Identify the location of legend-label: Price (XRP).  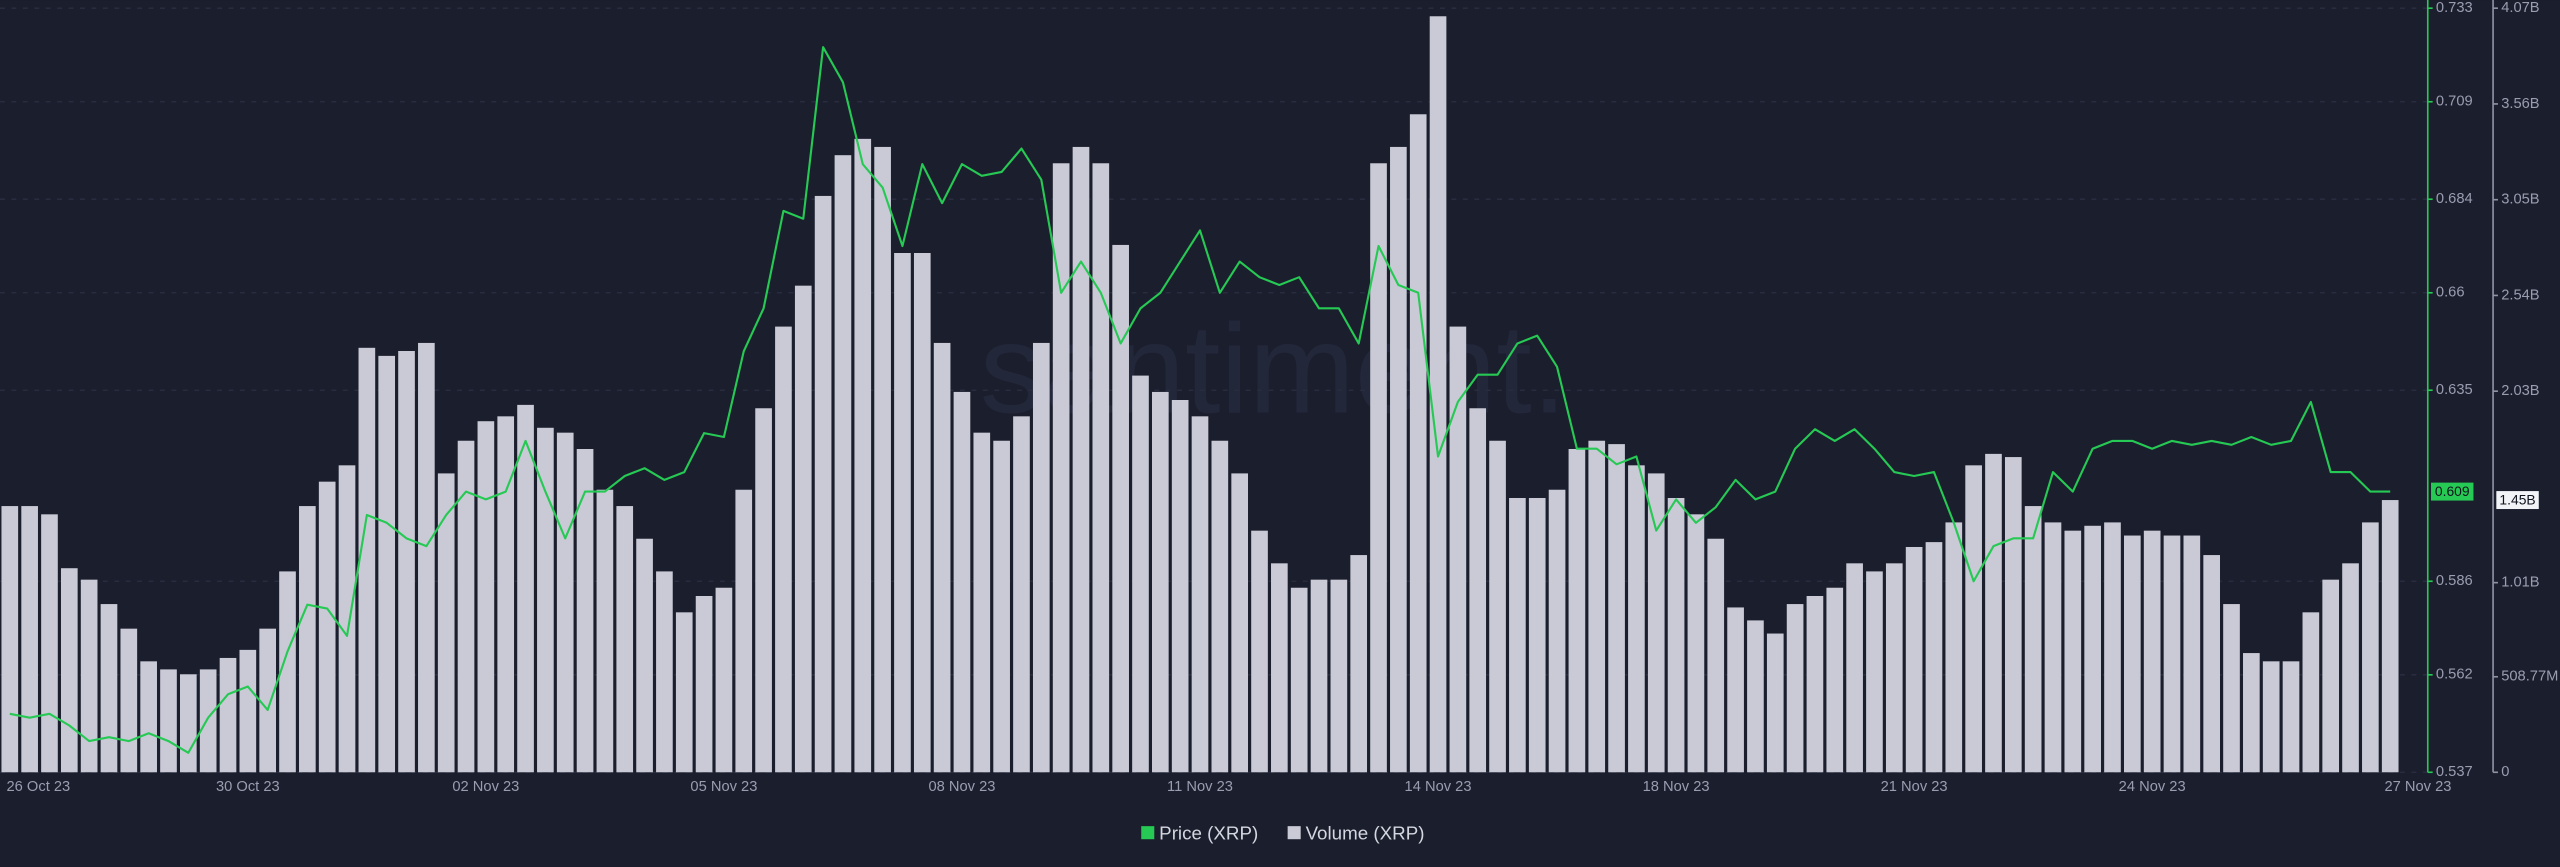
(1208, 832).